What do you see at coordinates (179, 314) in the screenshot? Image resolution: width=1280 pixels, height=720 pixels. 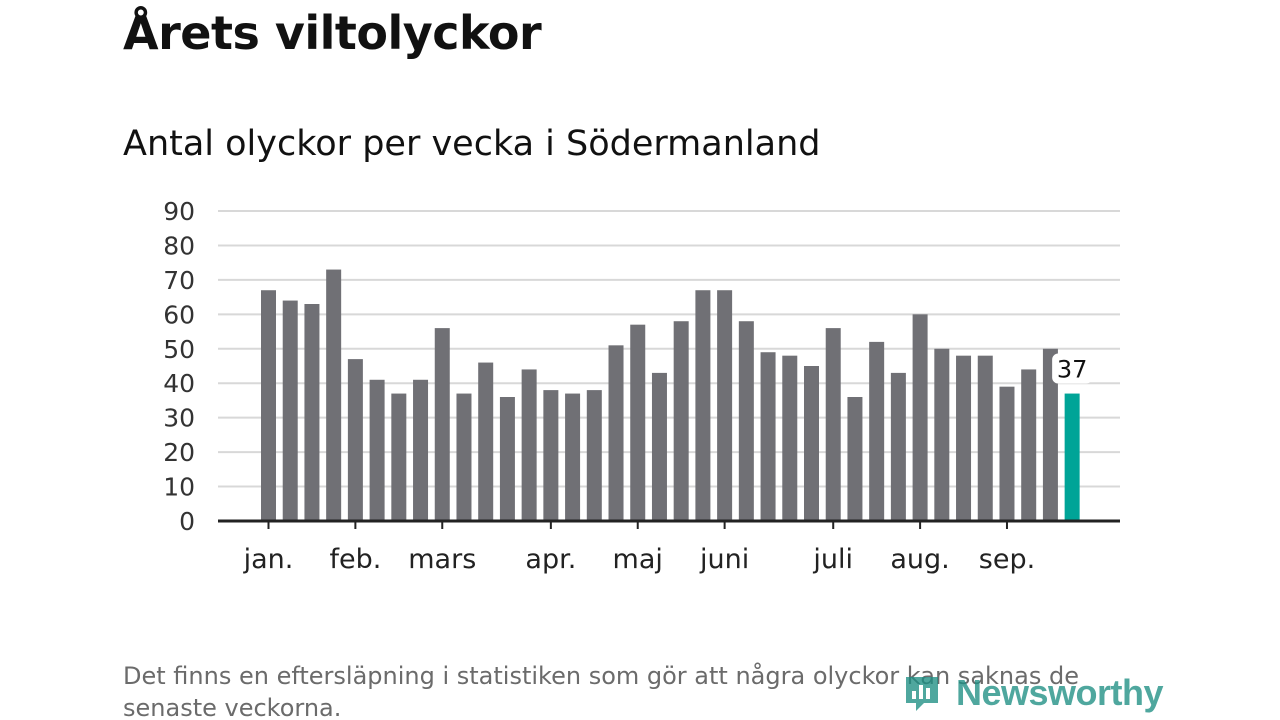 I see `y-tick-label: 60` at bounding box center [179, 314].